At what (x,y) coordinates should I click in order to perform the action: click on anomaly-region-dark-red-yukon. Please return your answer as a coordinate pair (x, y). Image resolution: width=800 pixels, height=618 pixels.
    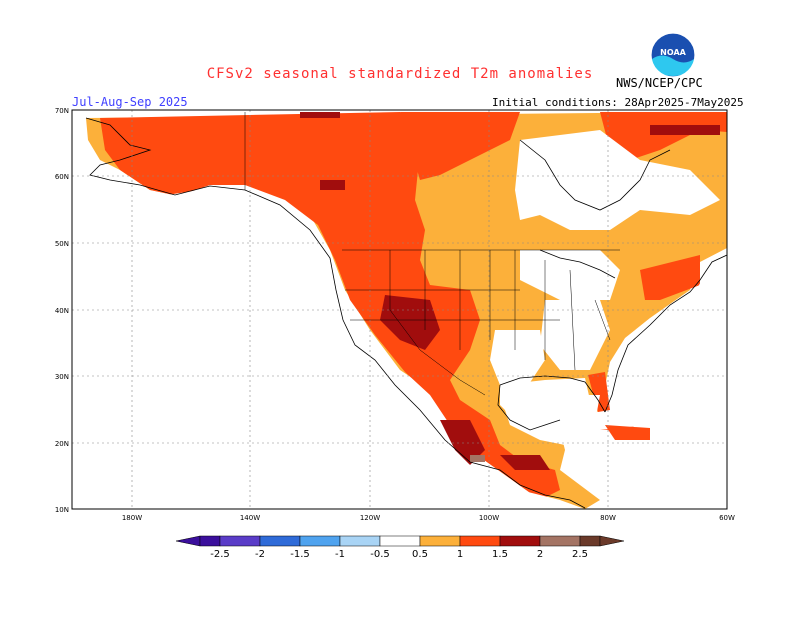
    Looking at the image, I should click on (332, 185).